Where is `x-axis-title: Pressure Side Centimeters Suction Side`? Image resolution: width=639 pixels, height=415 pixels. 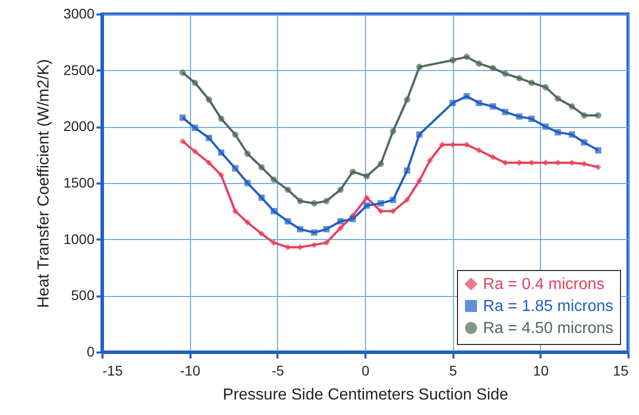
x-axis-title: Pressure Side Centimeters Suction Side is located at coordinates (365, 395).